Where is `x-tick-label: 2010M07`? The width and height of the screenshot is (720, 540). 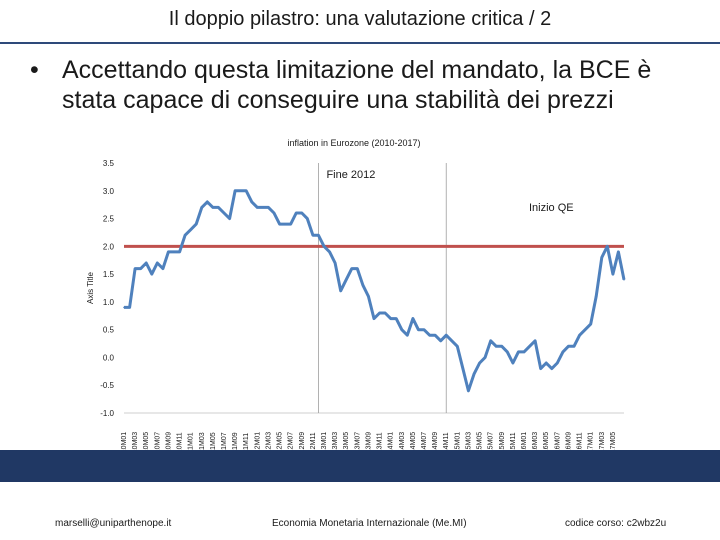
x-tick-label: 2010M07 is located at coordinates (157, 441).